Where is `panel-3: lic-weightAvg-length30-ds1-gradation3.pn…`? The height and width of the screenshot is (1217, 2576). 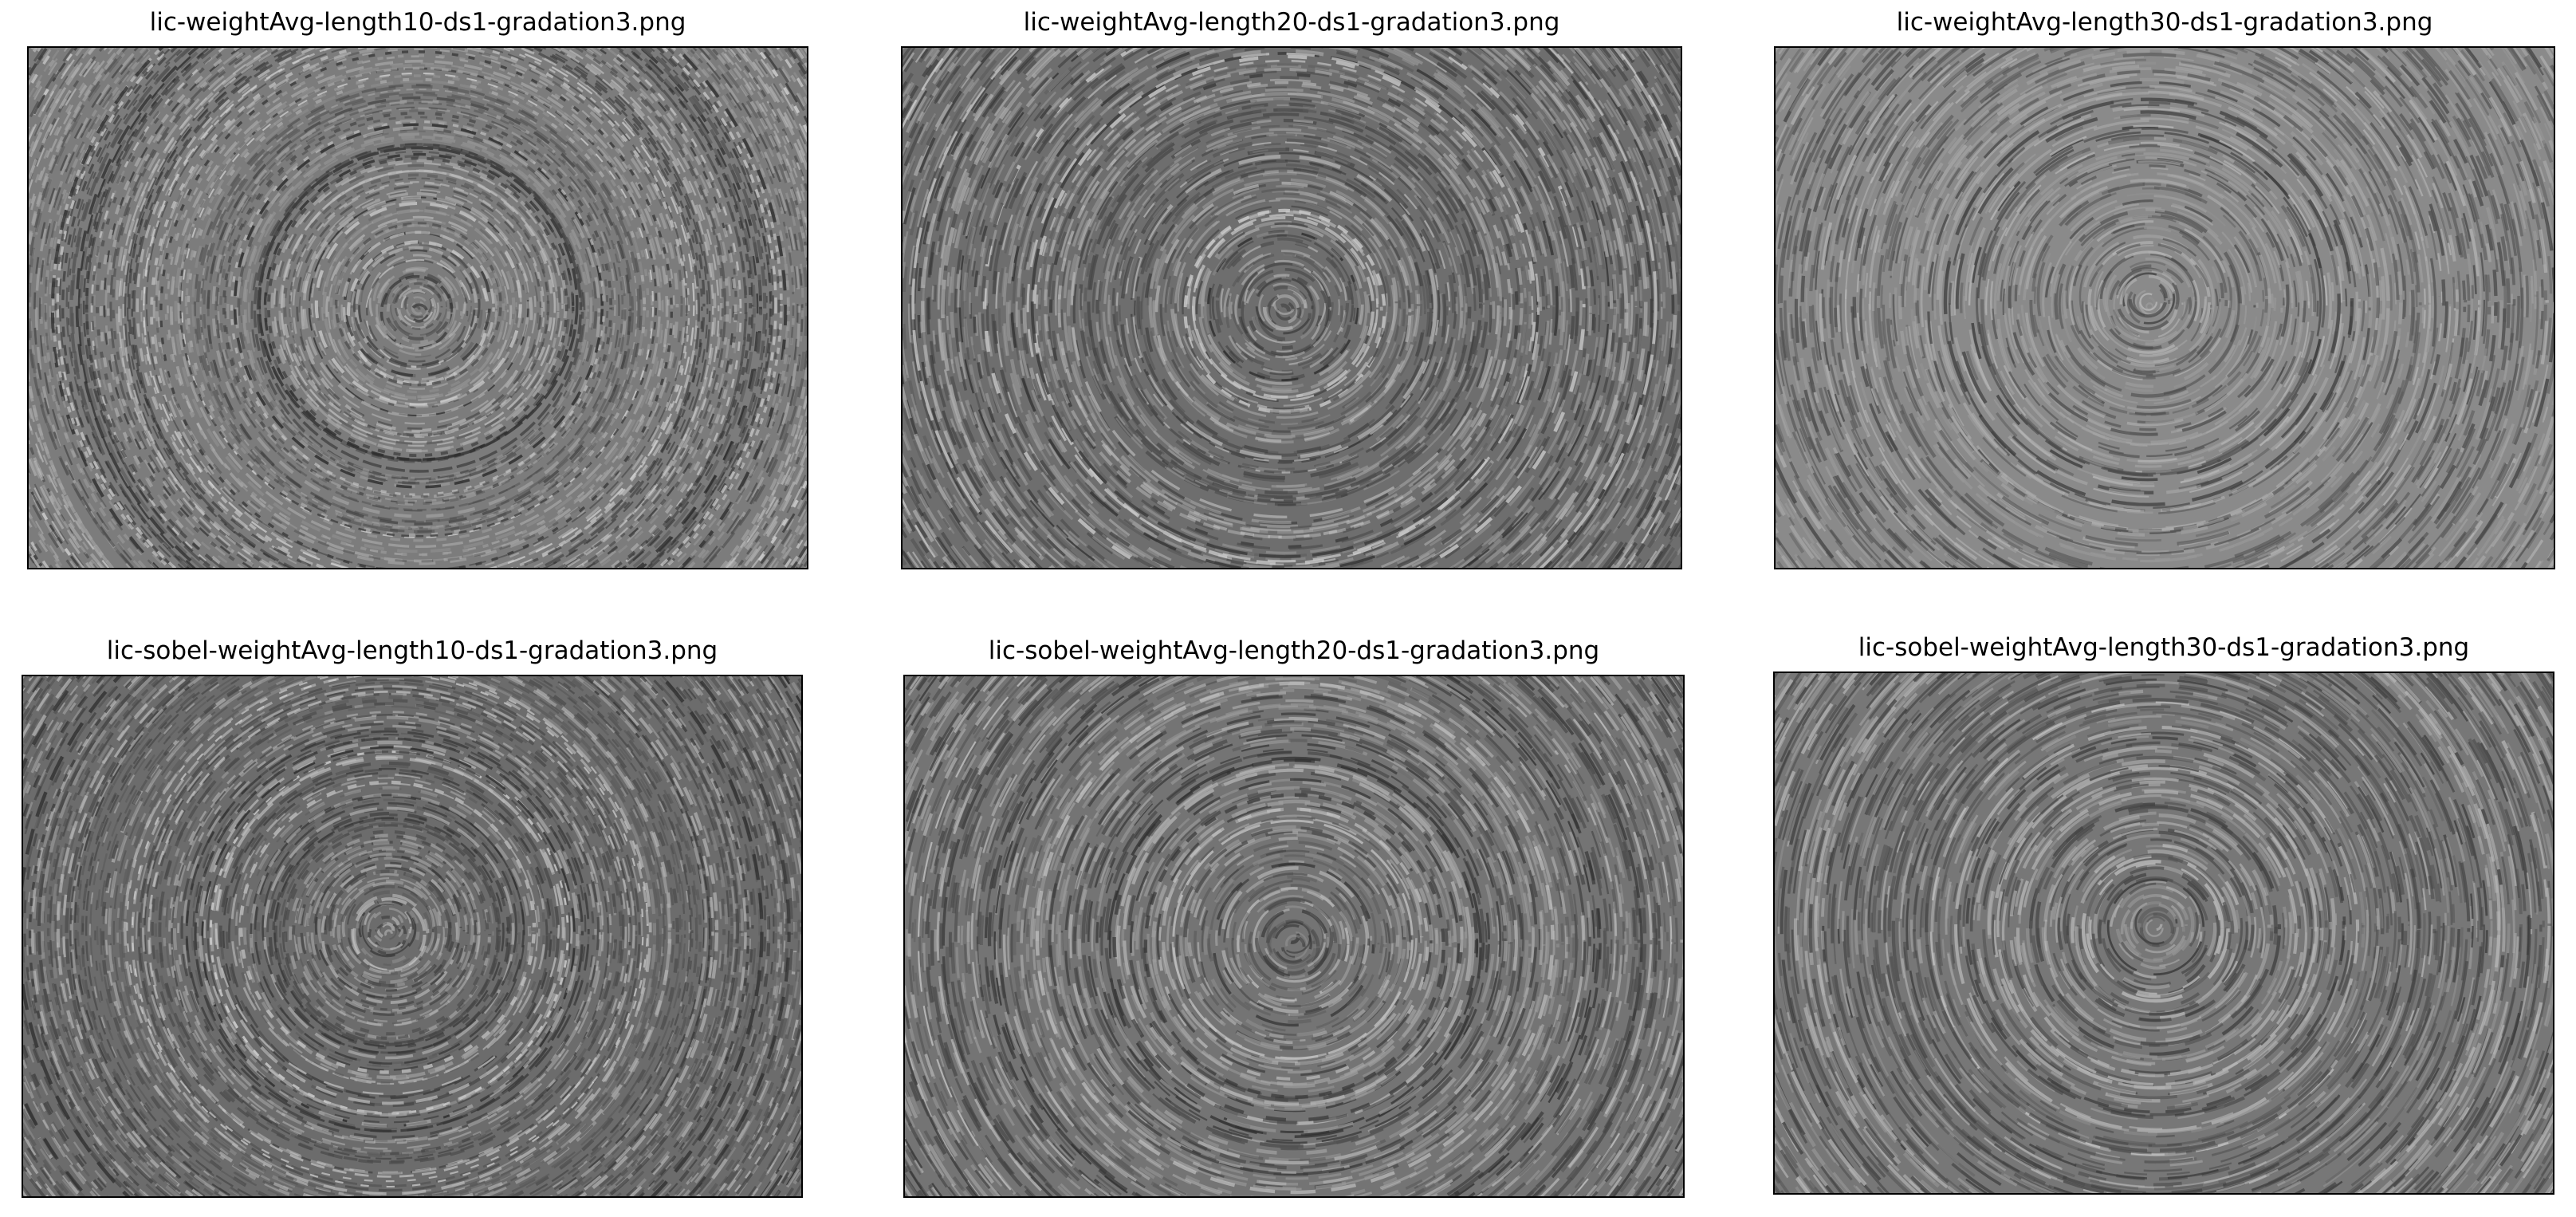 panel-3: lic-weightAvg-length30-ds1-gradation3.pn… is located at coordinates (2164, 287).